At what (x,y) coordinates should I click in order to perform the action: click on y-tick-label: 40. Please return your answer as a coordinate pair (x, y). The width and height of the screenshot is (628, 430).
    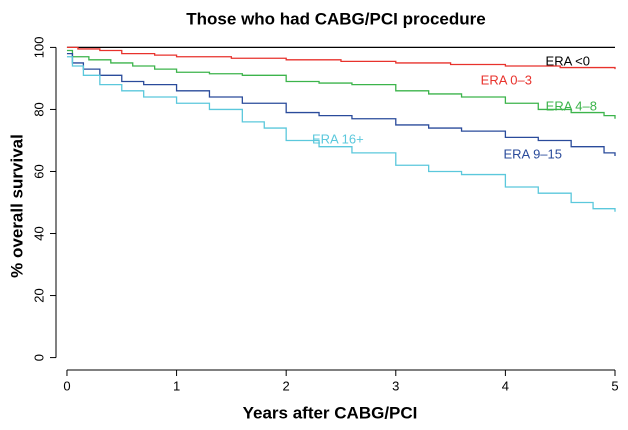
    Looking at the image, I should click on (38, 233).